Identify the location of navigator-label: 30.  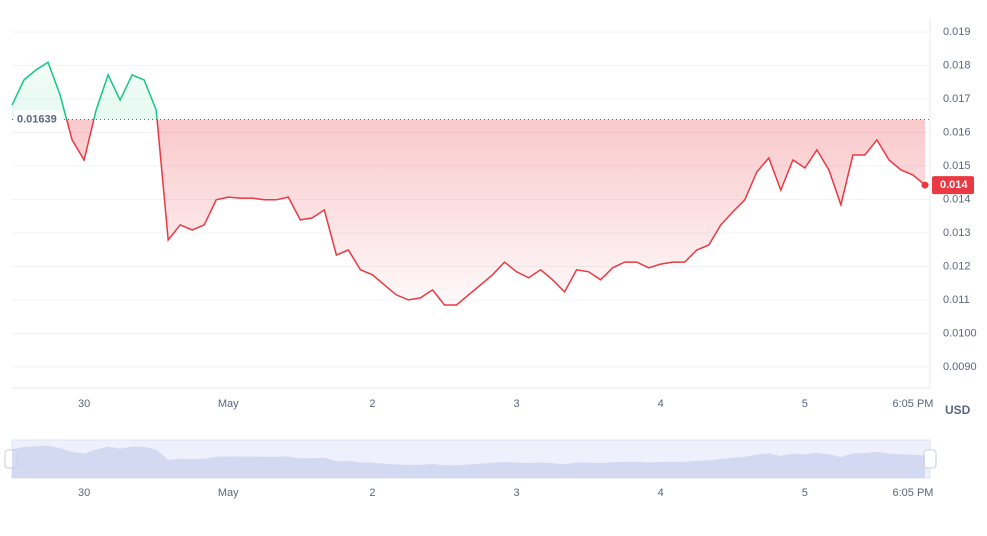
(84, 493).